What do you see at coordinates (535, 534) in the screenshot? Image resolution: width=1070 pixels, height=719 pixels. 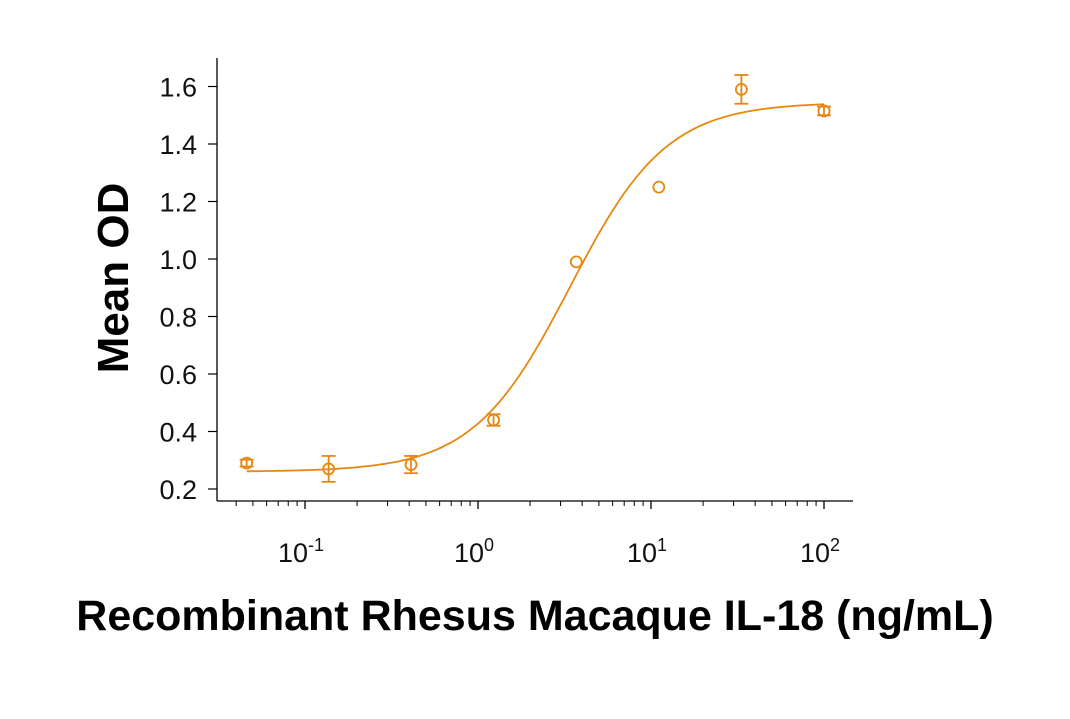 I see `x-axis: 10⁻¹ 10⁰ 10¹ 10²` at bounding box center [535, 534].